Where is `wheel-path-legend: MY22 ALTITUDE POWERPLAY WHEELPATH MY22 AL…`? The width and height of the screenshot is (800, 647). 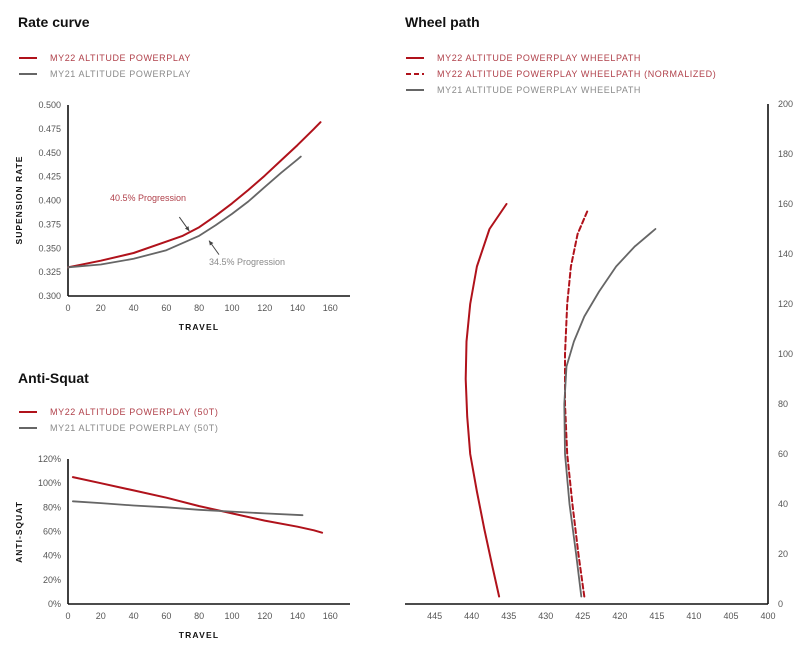 wheel-path-legend: MY22 ALTITUDE POWERPLAY WHEELPATH MY22 AL… is located at coordinates (560, 74).